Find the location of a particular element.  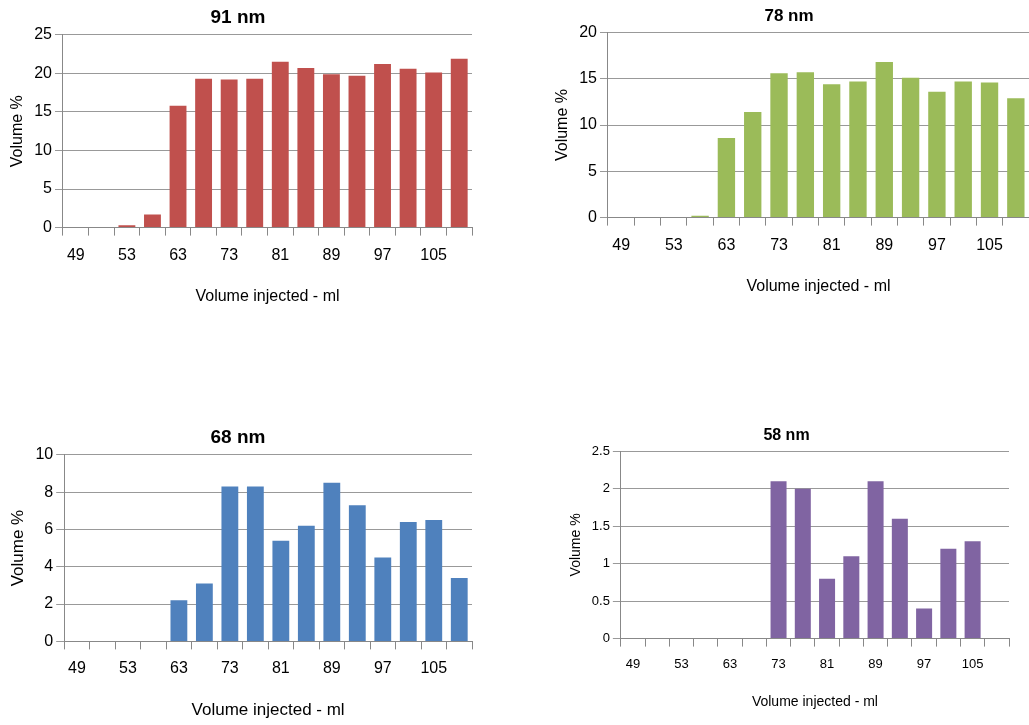

y-tick-label: 0.5 is located at coordinates (600, 600).